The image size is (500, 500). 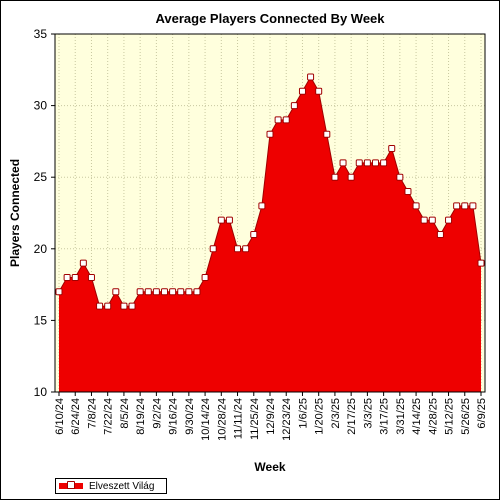 What do you see at coordinates (41, 249) in the screenshot?
I see `y-tick-label: 20` at bounding box center [41, 249].